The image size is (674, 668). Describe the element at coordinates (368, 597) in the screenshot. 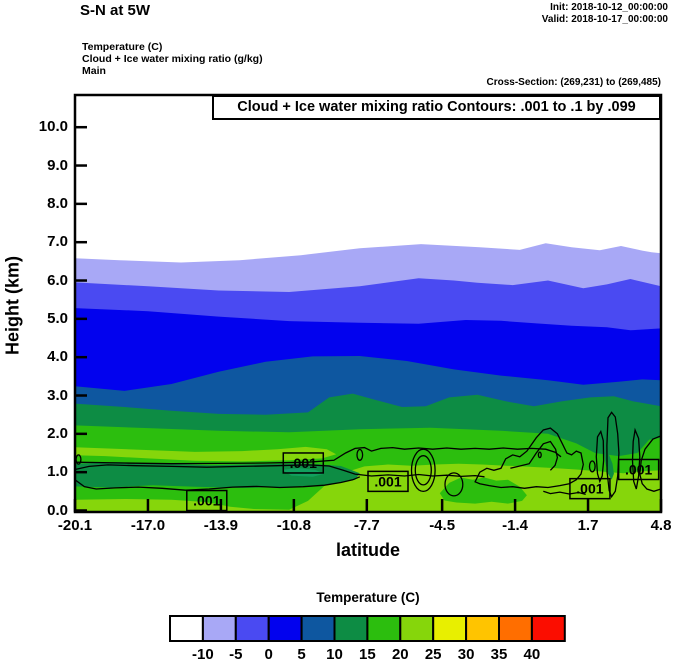

I see `colorbar-title: Temperature (C)` at that location.